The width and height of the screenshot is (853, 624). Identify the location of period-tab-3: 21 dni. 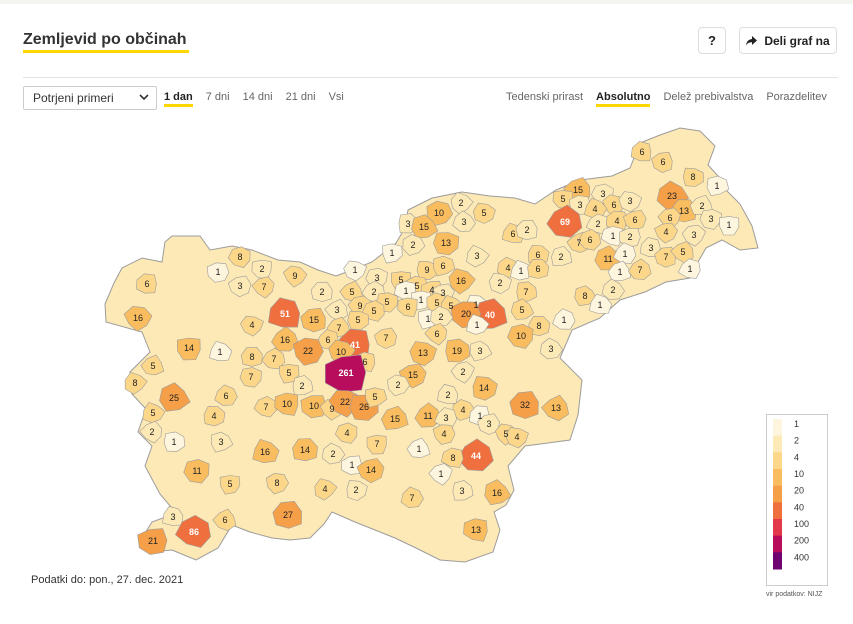
(300, 97).